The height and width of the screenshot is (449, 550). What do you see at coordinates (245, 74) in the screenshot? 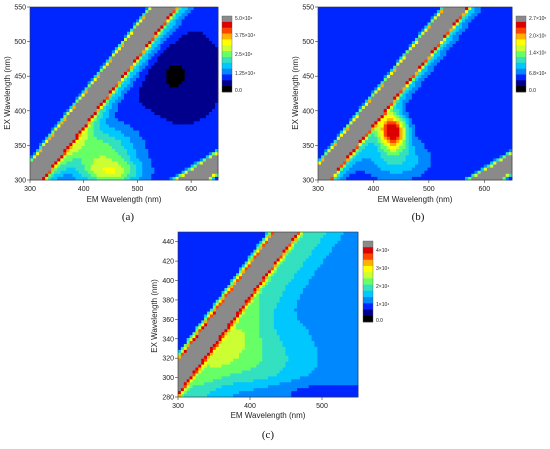
I see `colorbar-label: 1.25×10⁴` at bounding box center [245, 74].